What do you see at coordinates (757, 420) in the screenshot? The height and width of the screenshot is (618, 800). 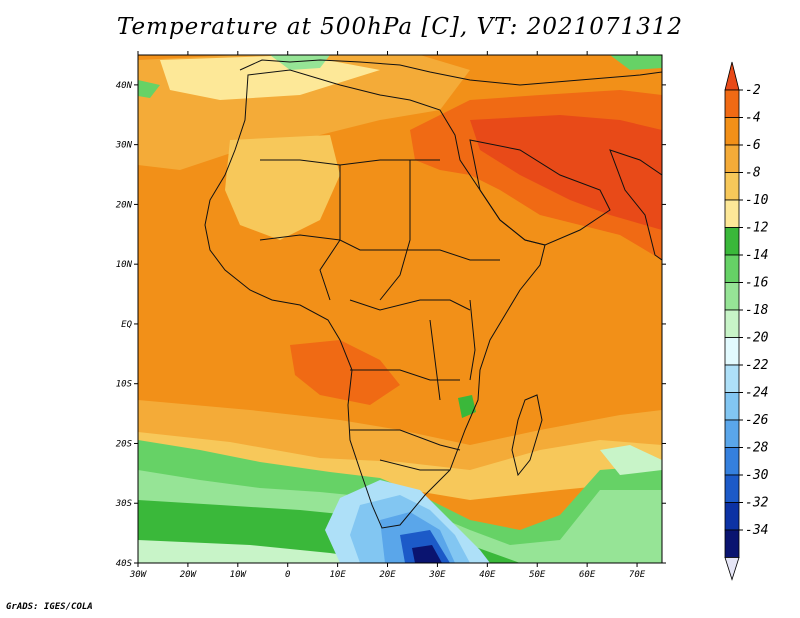 I see `colorbar-label: -26` at bounding box center [757, 420].